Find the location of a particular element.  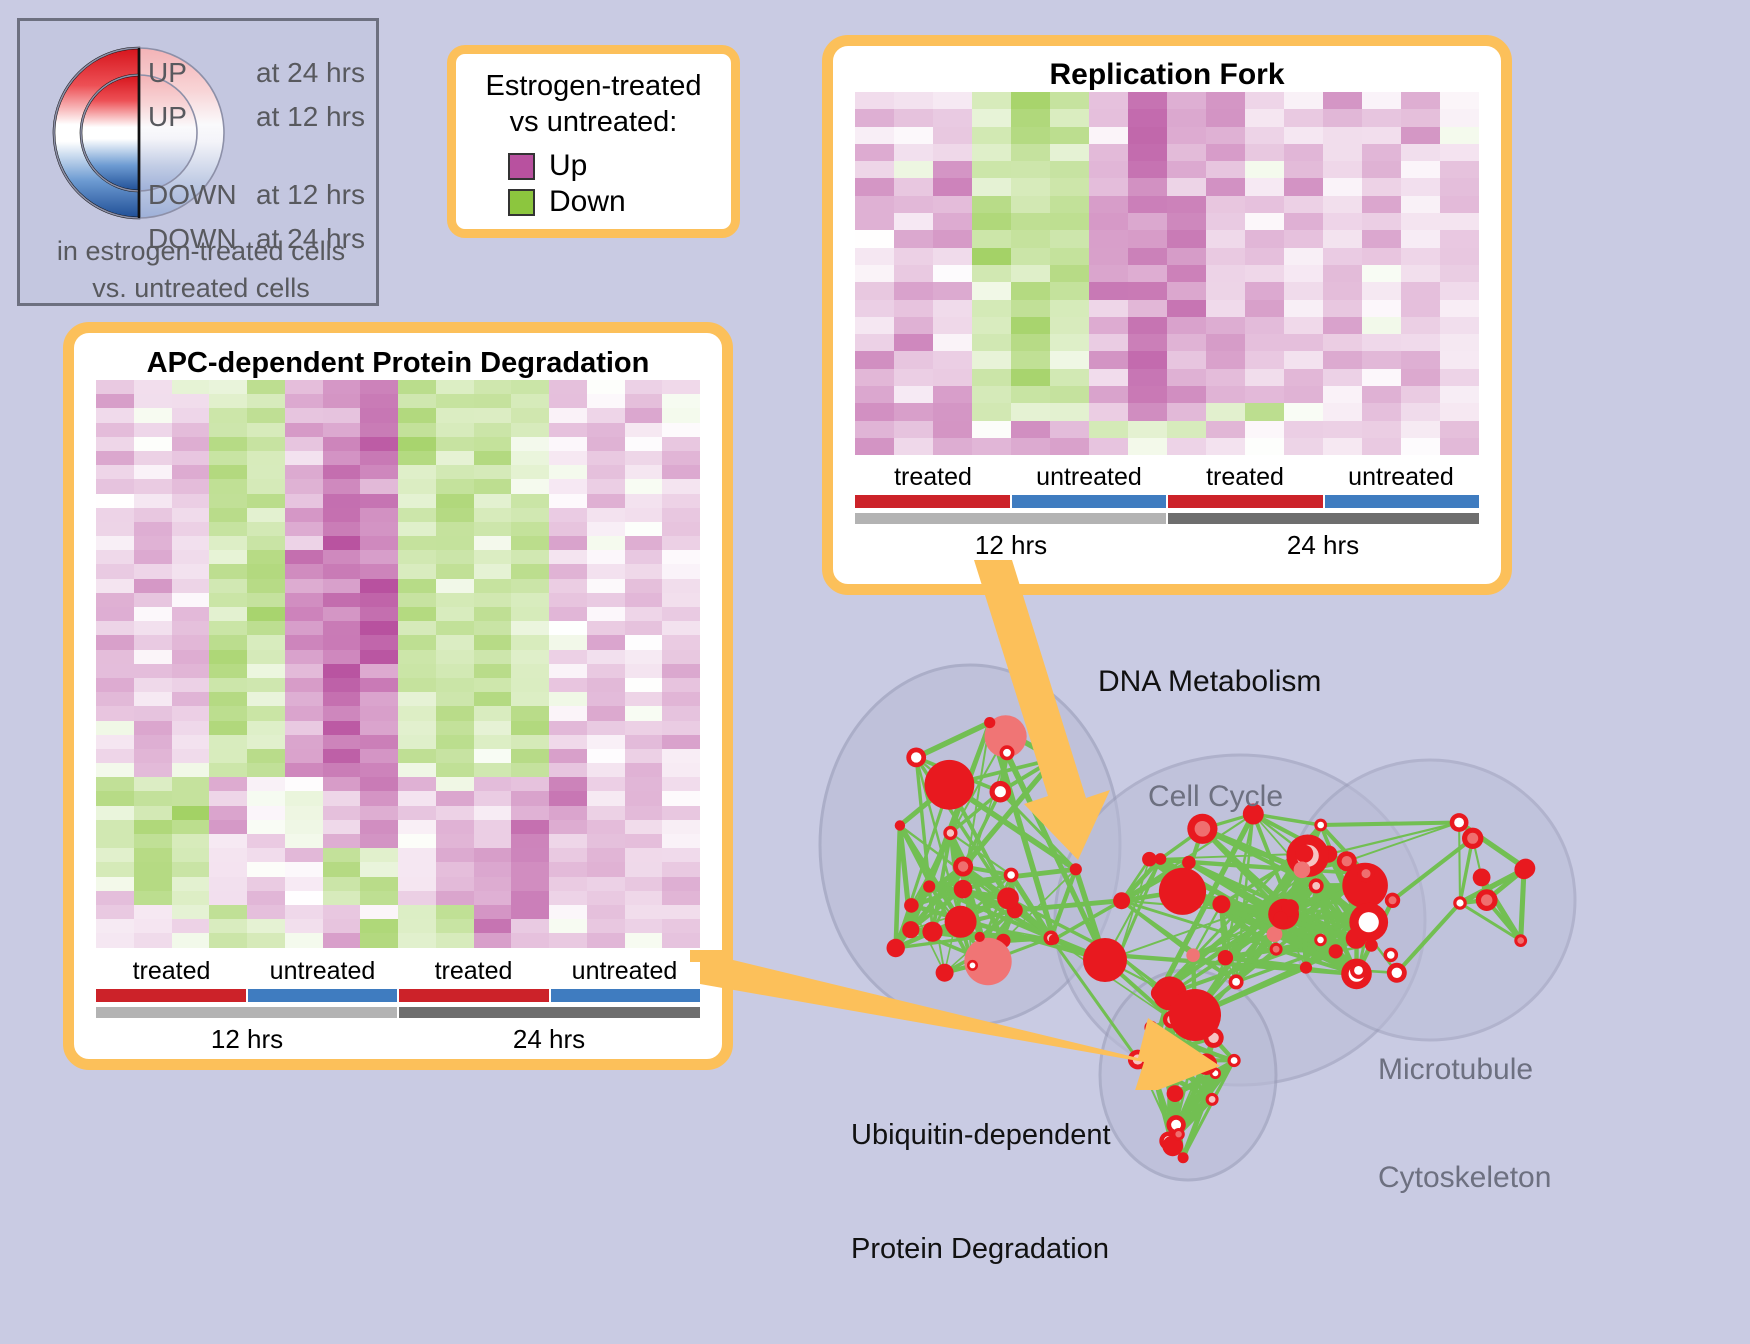

microtubule-line2: Cytoskeleton is located at coordinates (1464, 1178).